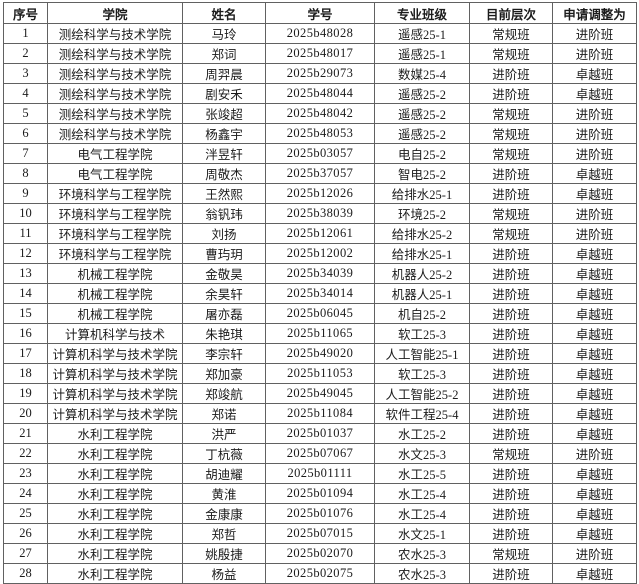 The height and width of the screenshot is (584, 639). I want to click on cell-student-id: 2025b38039, so click(320, 213).